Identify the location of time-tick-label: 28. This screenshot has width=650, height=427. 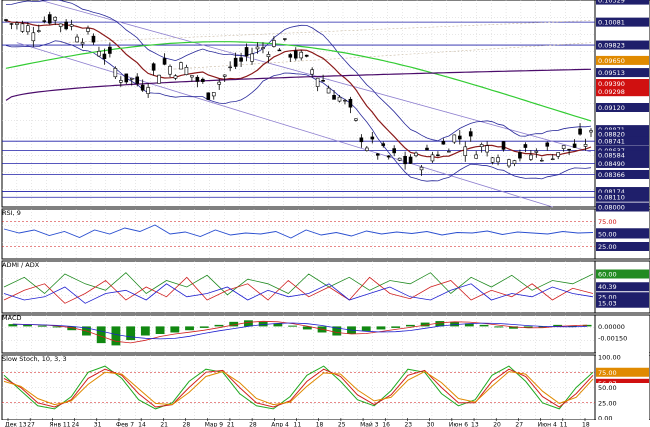
(187, 424).